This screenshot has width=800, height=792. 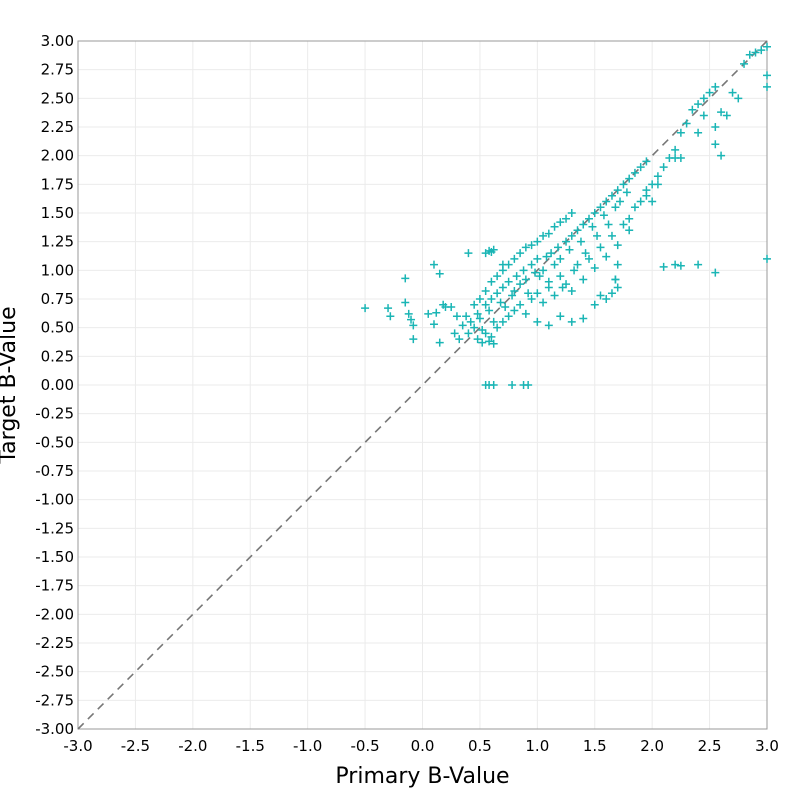 I want to click on y-tick-label: 1.75, so click(x=57, y=184).